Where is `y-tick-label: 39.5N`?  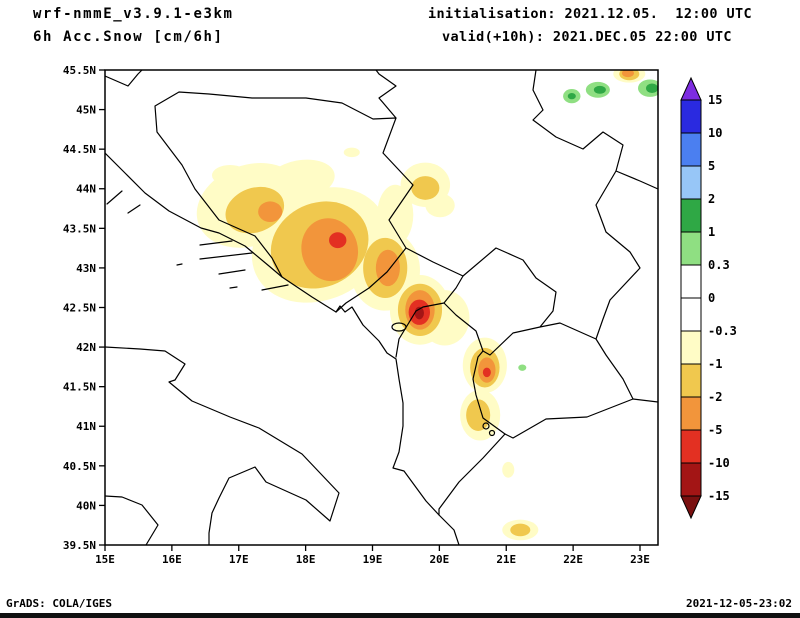 y-tick-label: 39.5N is located at coordinates (79, 545).